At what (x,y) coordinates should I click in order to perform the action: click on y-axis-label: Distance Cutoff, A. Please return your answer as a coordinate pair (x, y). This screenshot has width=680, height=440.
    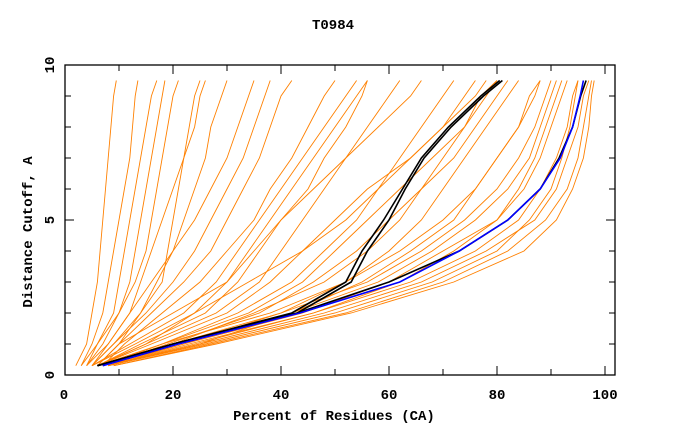
    Looking at the image, I should click on (29, 232).